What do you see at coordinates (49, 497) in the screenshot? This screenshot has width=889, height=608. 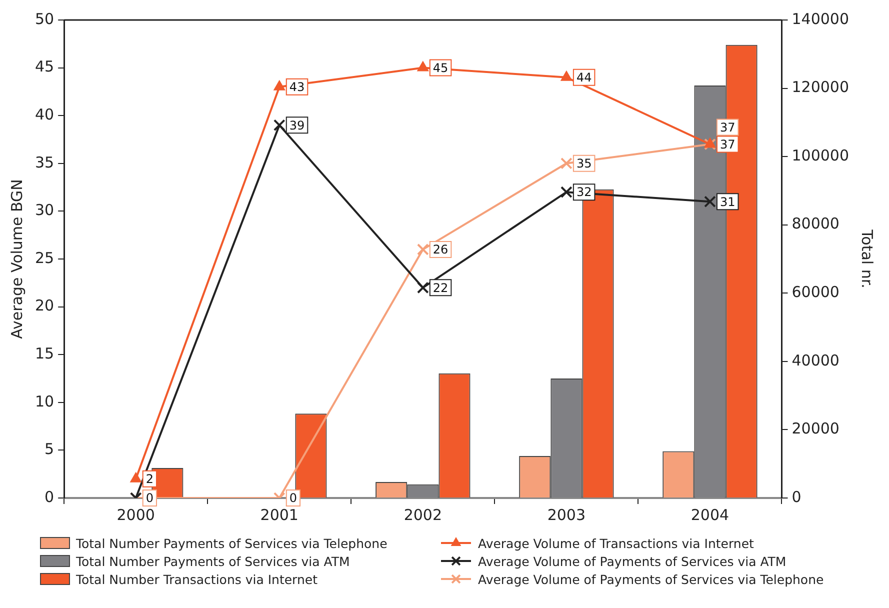 I see `y-tick-label: 0` at bounding box center [49, 497].